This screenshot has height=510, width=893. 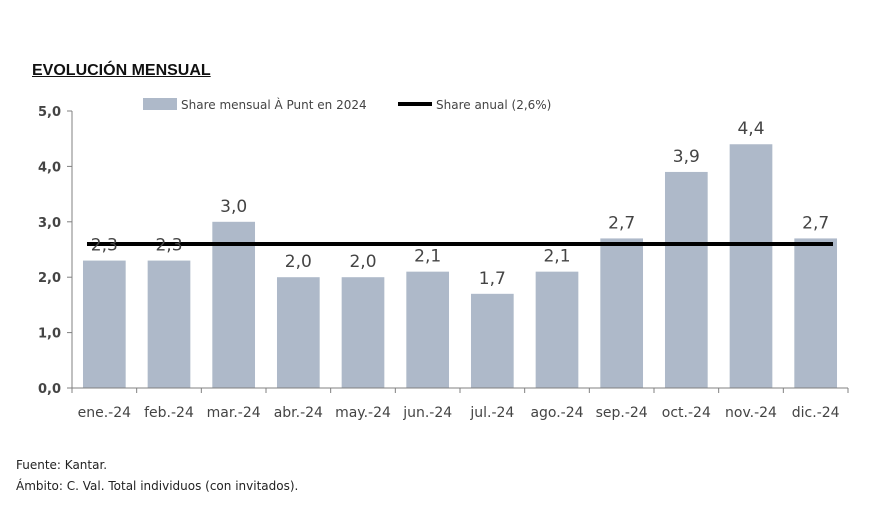 What do you see at coordinates (233, 207) in the screenshot?
I see `data-label: 3,0` at bounding box center [233, 207].